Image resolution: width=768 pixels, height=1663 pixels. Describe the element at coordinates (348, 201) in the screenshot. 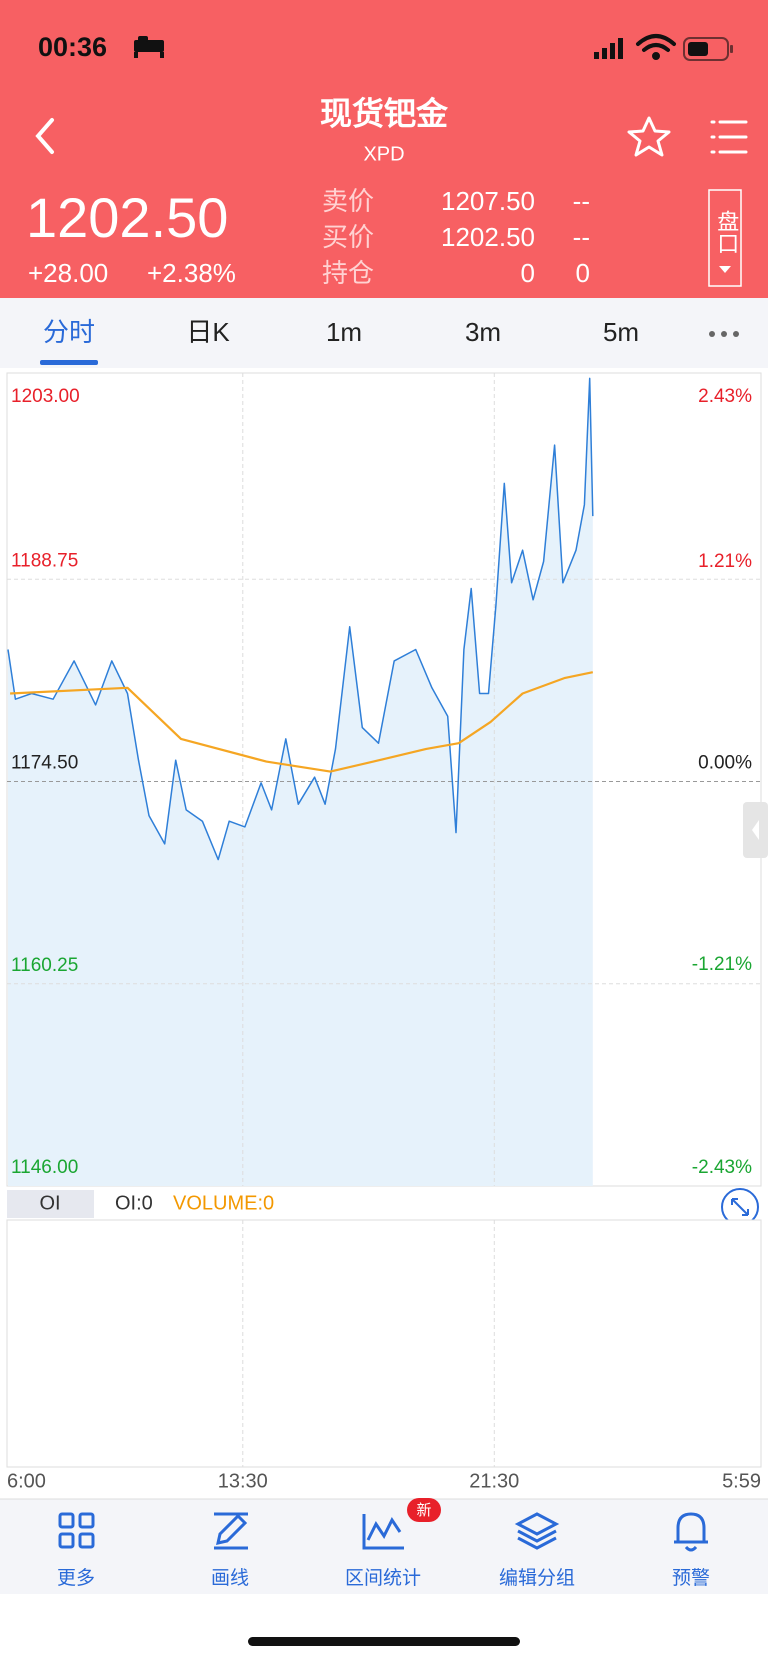

I see `book-label: 卖价` at that location.